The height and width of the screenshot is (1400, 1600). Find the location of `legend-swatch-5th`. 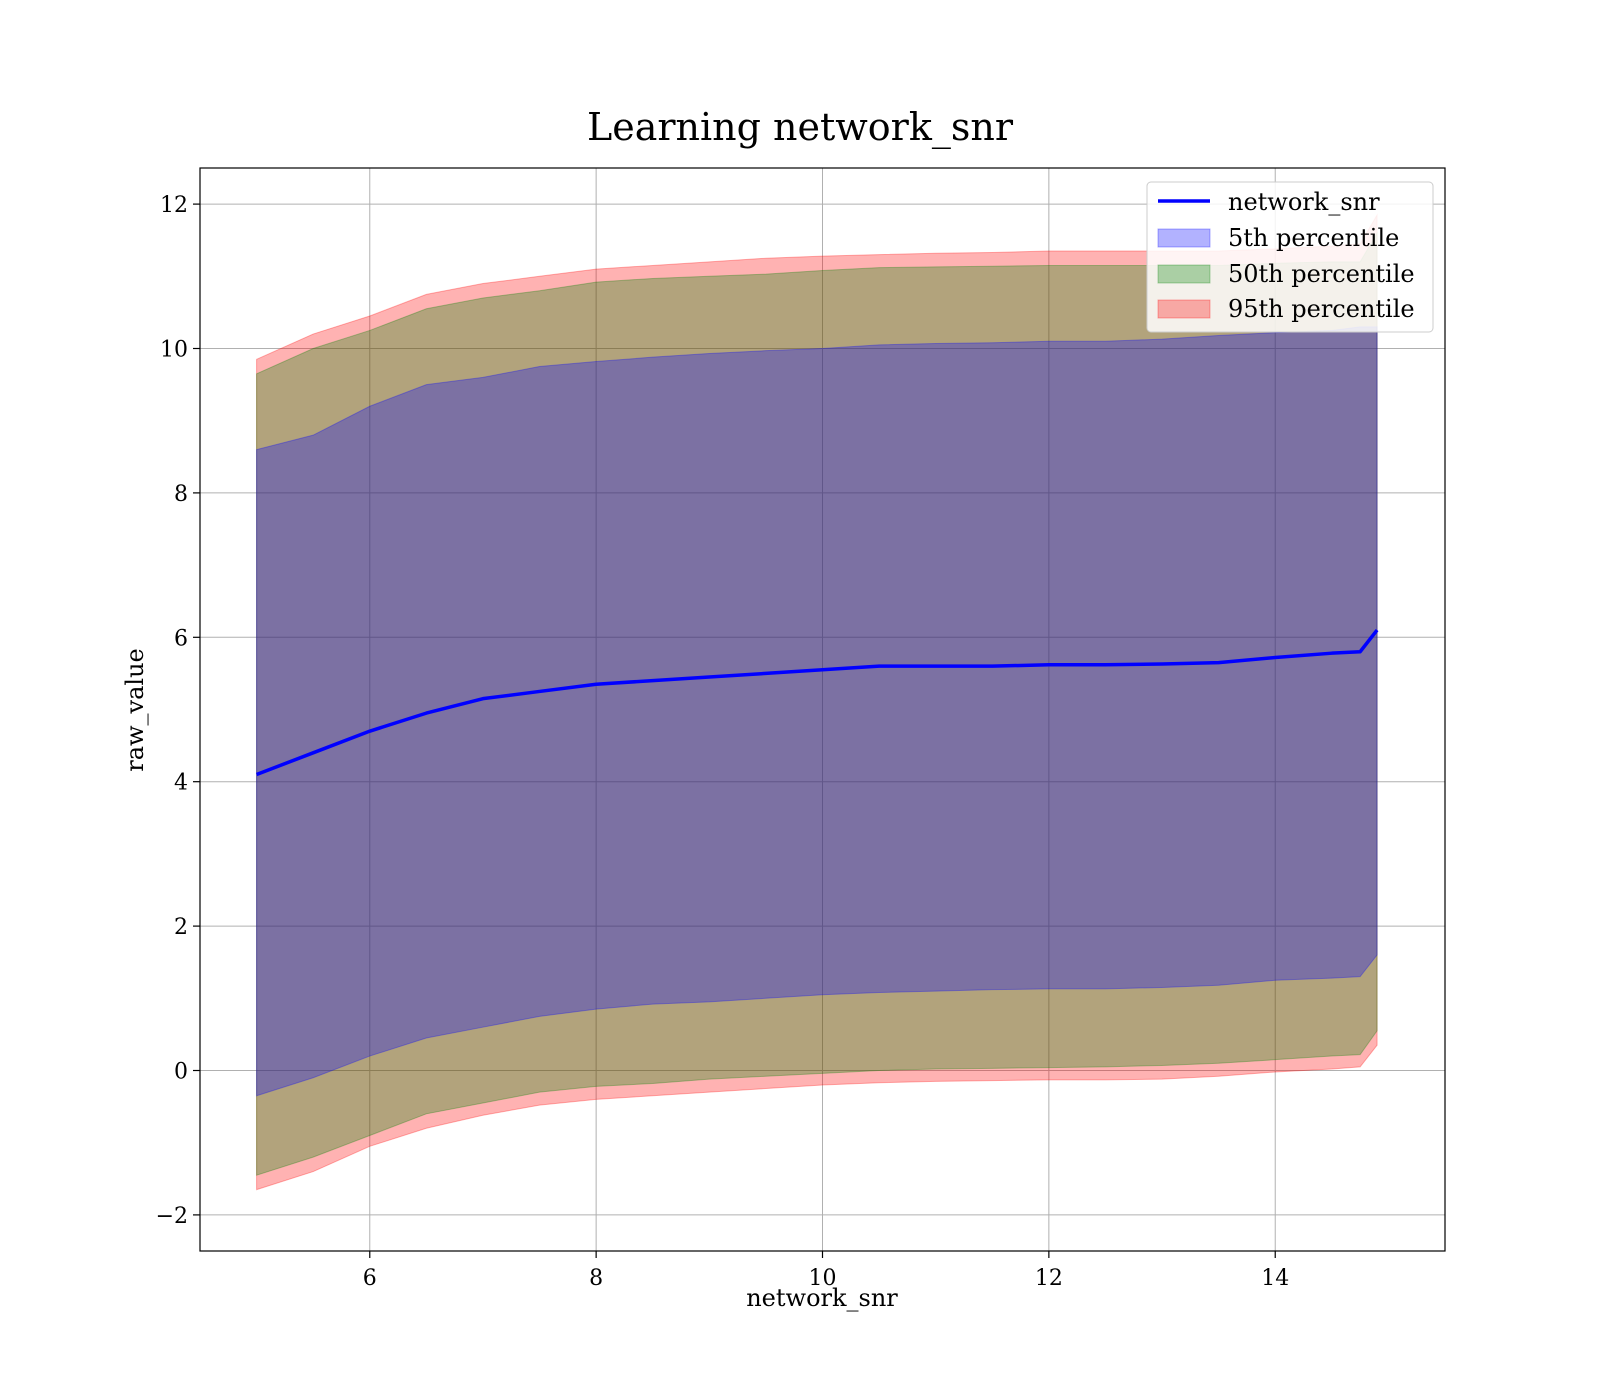

legend-swatch-5th is located at coordinates (1184, 238).